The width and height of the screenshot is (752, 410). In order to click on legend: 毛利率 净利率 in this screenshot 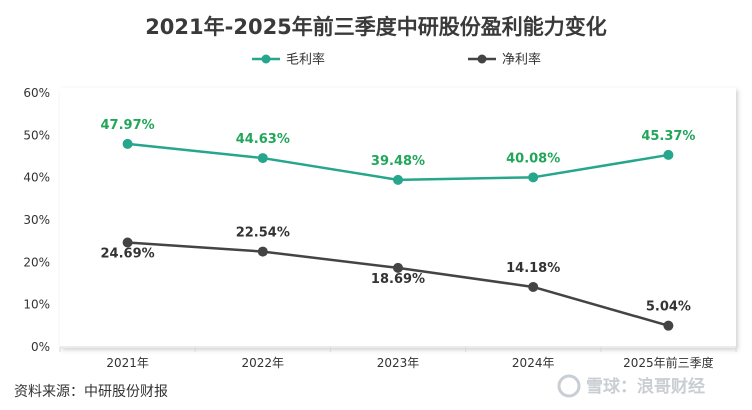, I will do `click(396, 60)`.